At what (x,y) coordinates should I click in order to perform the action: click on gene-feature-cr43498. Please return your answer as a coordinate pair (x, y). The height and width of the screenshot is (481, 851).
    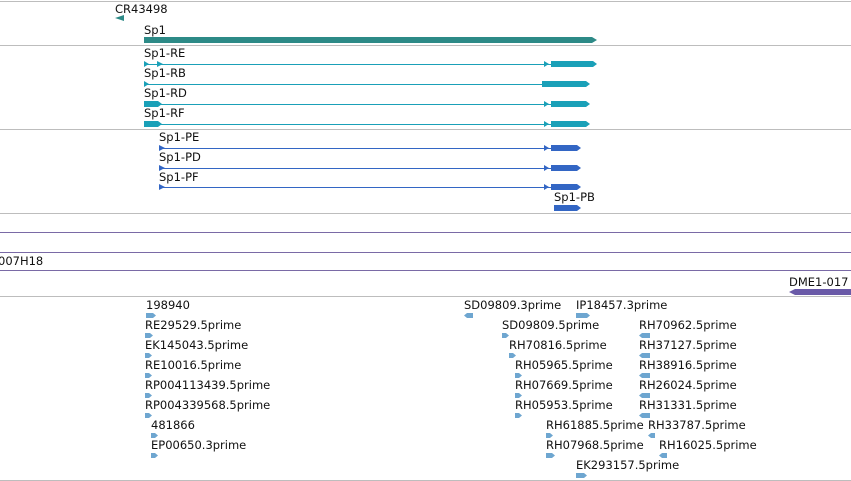
    Looking at the image, I should click on (119, 18).